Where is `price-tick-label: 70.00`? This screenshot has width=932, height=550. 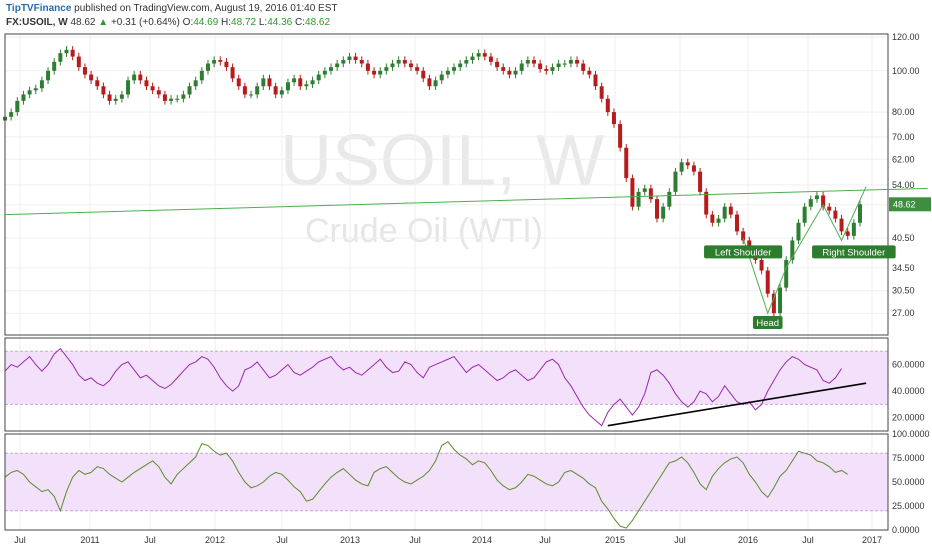 price-tick-label: 70.00 is located at coordinates (903, 137).